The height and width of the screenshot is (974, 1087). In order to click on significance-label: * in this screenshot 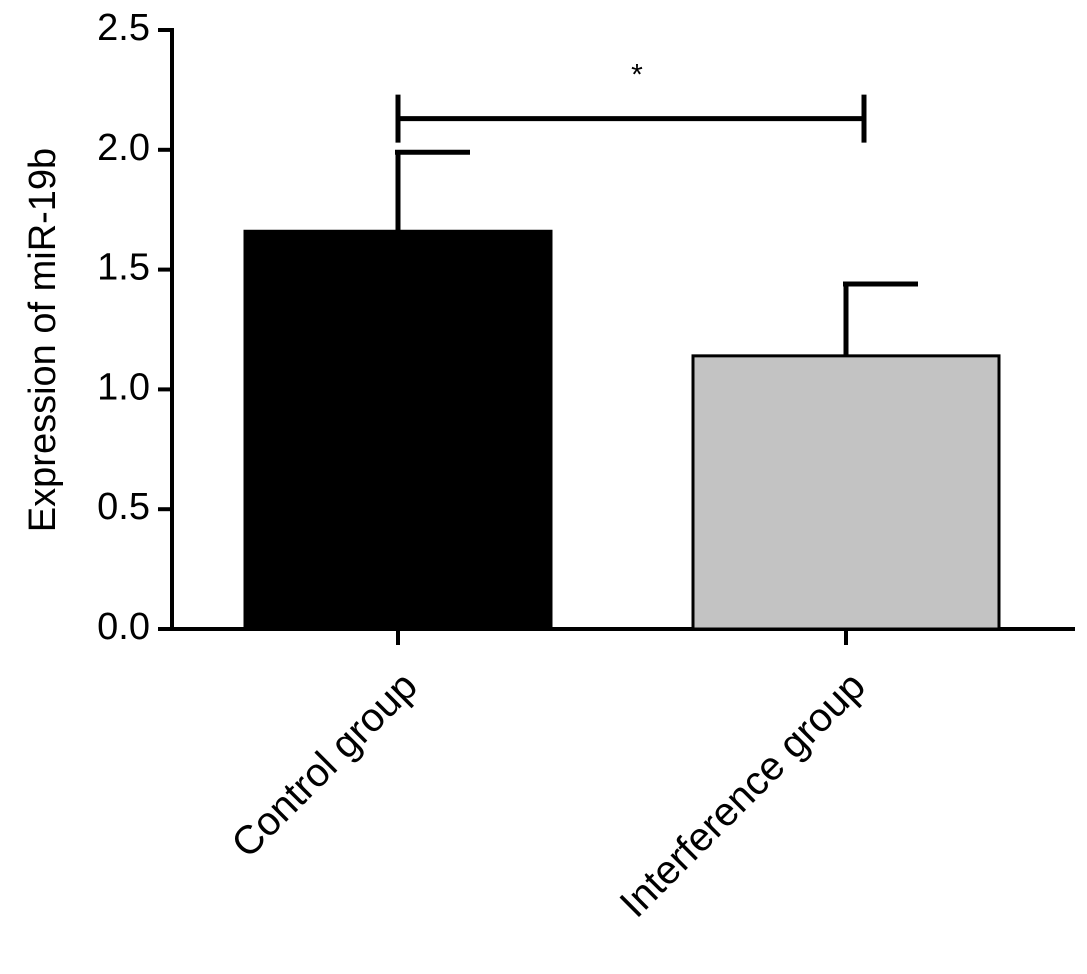, I will do `click(637, 75)`.